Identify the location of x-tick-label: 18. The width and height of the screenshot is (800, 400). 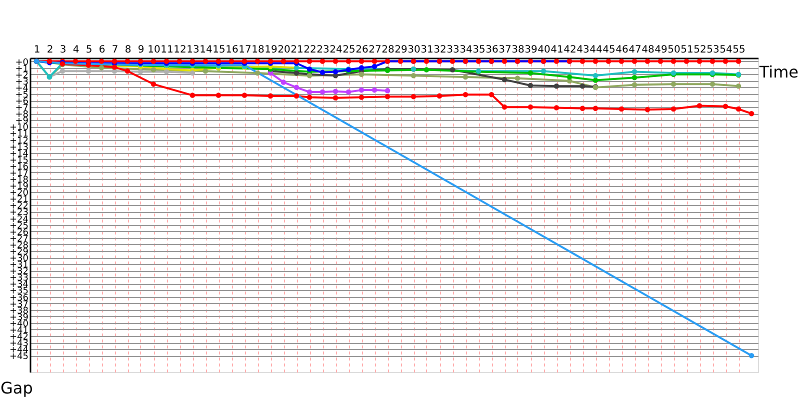
(258, 50).